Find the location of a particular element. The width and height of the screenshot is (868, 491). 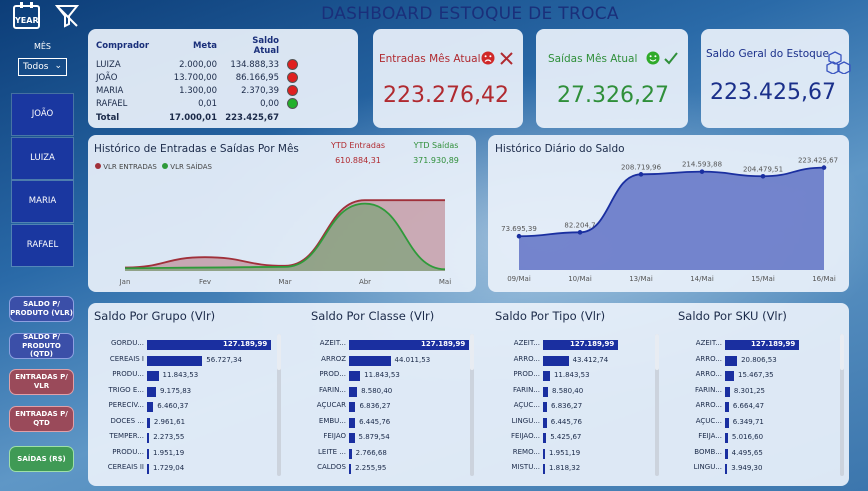

bar-row: FEIJÃO 5.879,54 is located at coordinates (383, 438).